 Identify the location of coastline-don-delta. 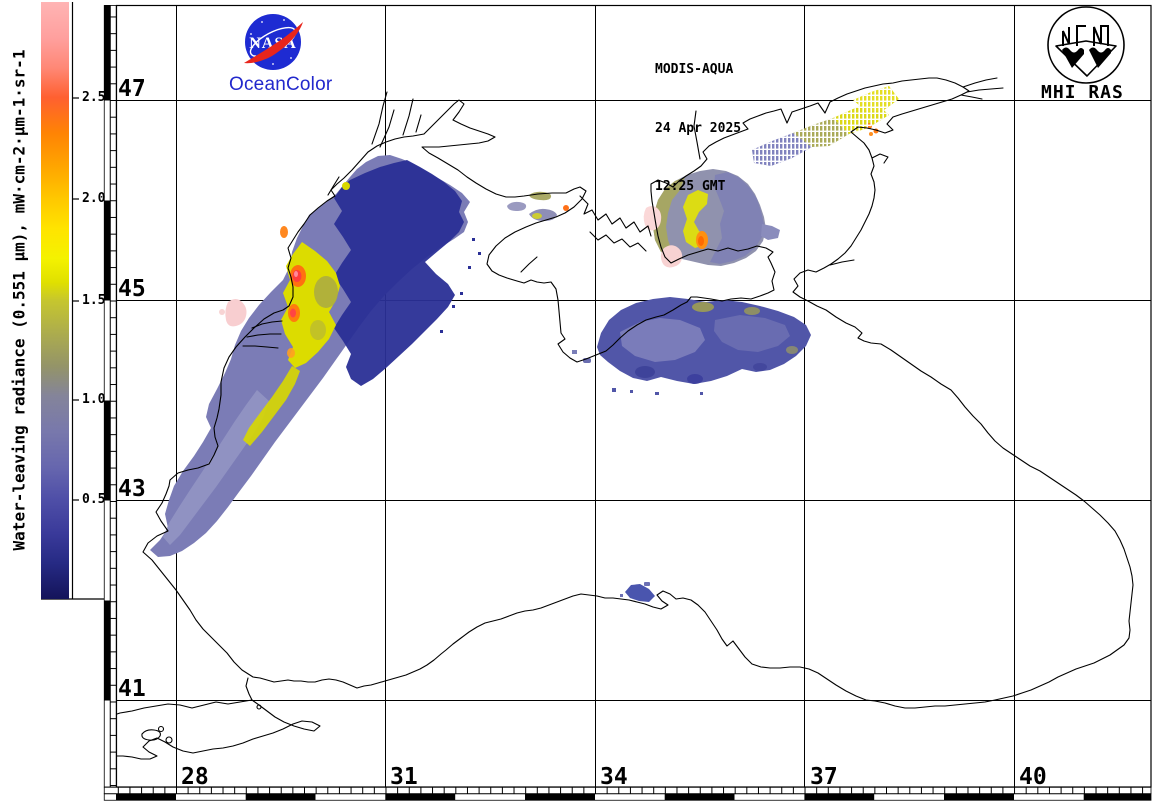
(980, 82).